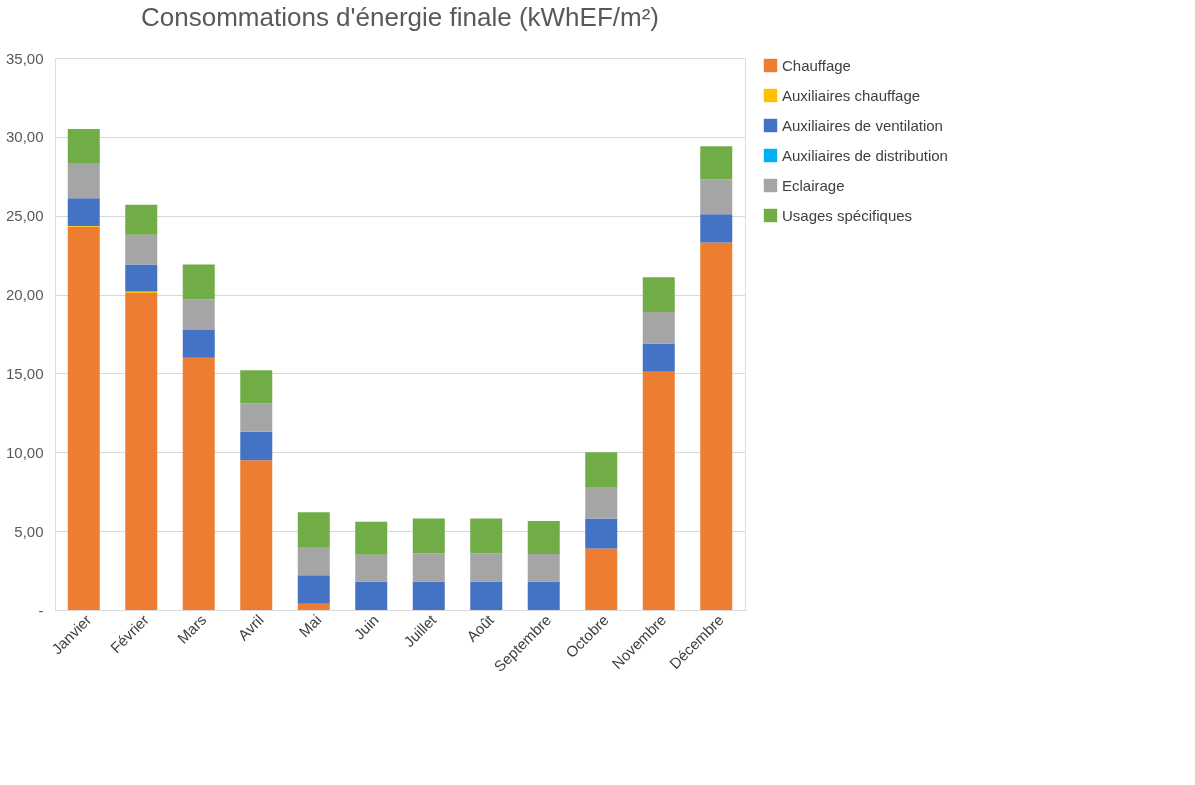  What do you see at coordinates (816, 65) in the screenshot?
I see `legend-label: Chauffage` at bounding box center [816, 65].